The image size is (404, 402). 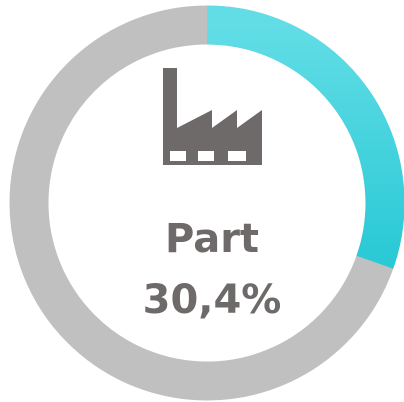 What do you see at coordinates (212, 116) in the screenshot?
I see `factory-icon` at bounding box center [212, 116].